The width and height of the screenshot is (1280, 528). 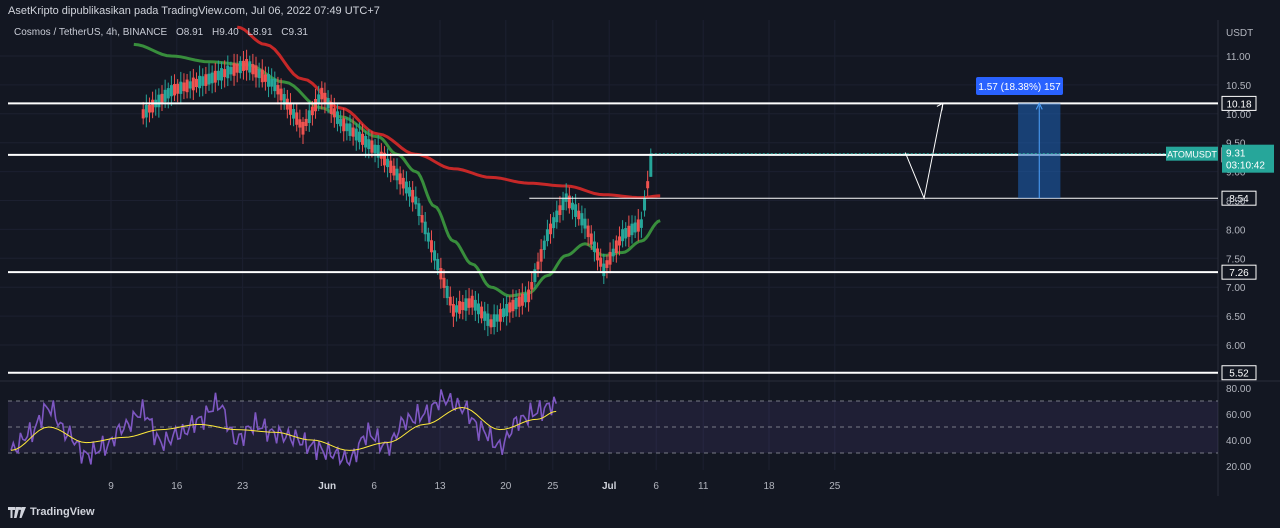 I want to click on current-price-box, so click(x=1248, y=158).